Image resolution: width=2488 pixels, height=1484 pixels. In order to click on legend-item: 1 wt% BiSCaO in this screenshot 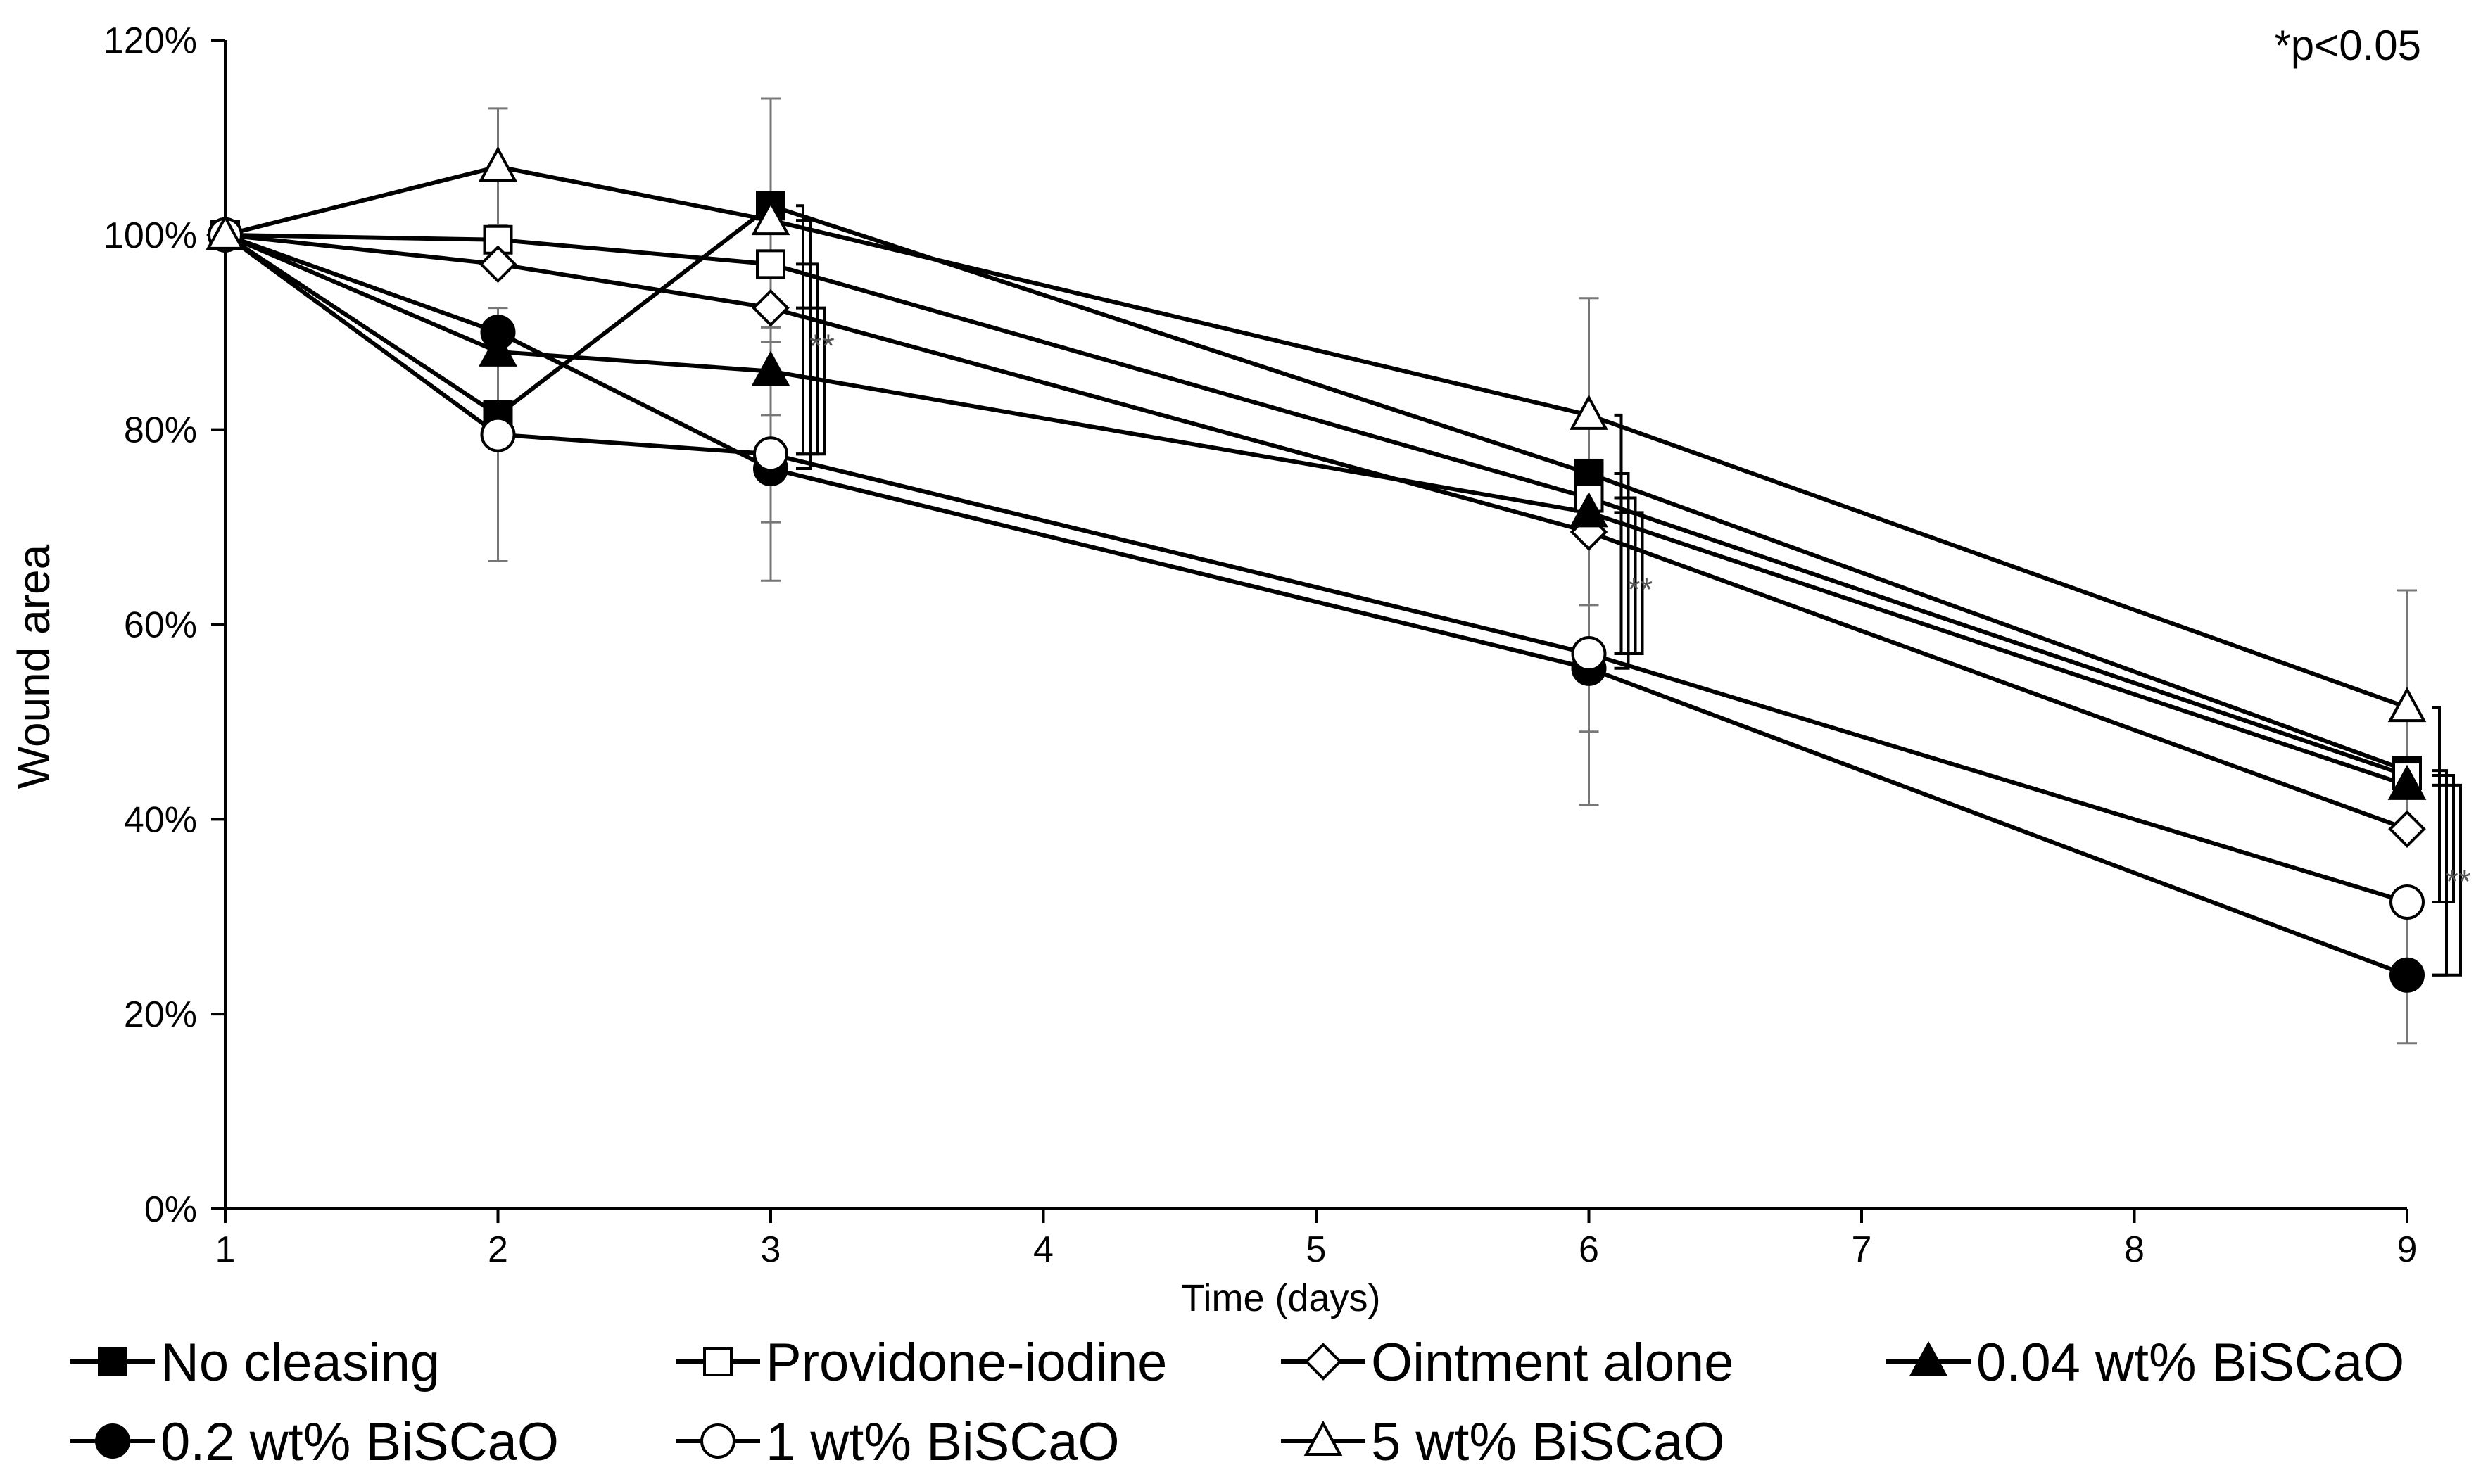, I will do `click(898, 1442)`.